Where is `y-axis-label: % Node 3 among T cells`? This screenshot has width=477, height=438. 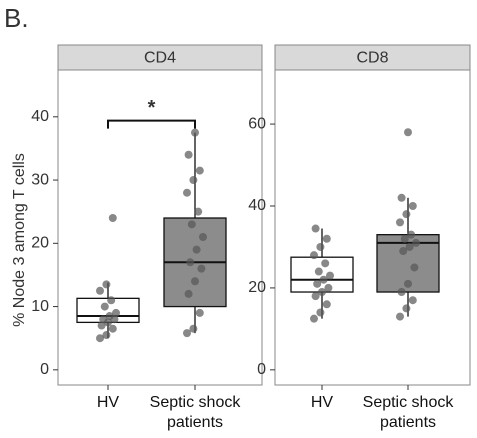
y-axis-label: % Node 3 among T cells is located at coordinates (19, 240).